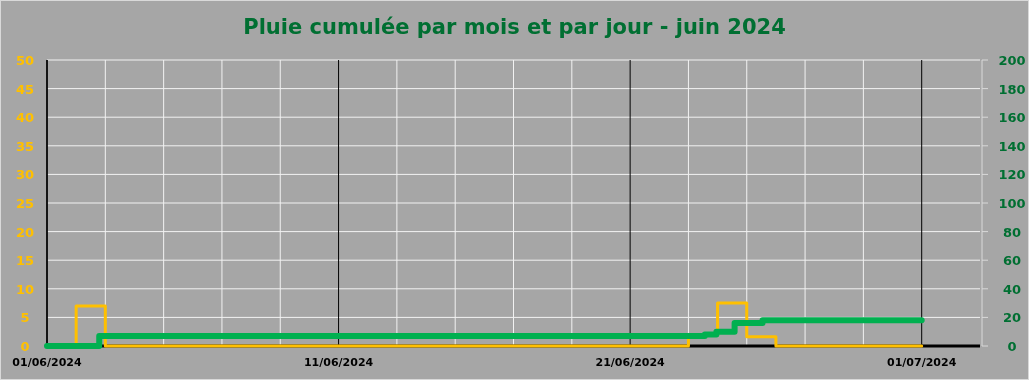 The width and height of the screenshot is (1029, 380). What do you see at coordinates (25, 318) in the screenshot?
I see `y-tick-label: 5` at bounding box center [25, 318].